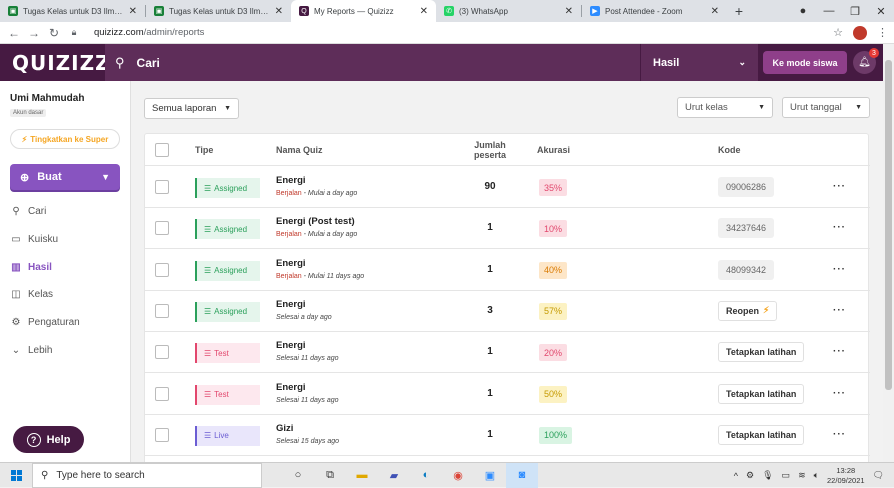 Image resolution: width=894 pixels, height=488 pixels. What do you see at coordinates (746, 187) in the screenshot?
I see `quiz-code: 09006286` at bounding box center [746, 187].